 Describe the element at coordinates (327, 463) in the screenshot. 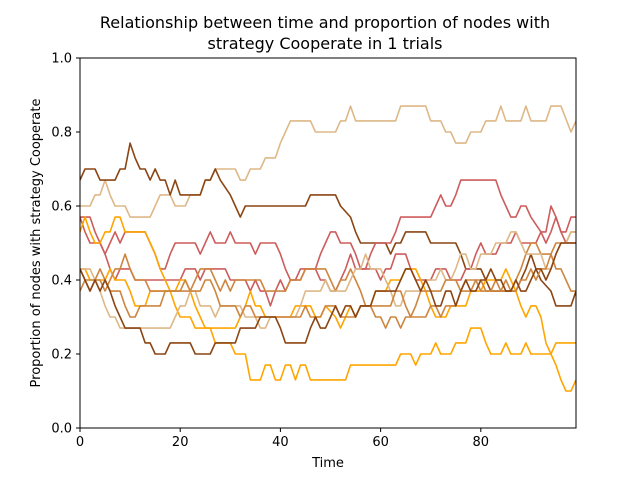

I see `x-axis-label: Time` at that location.